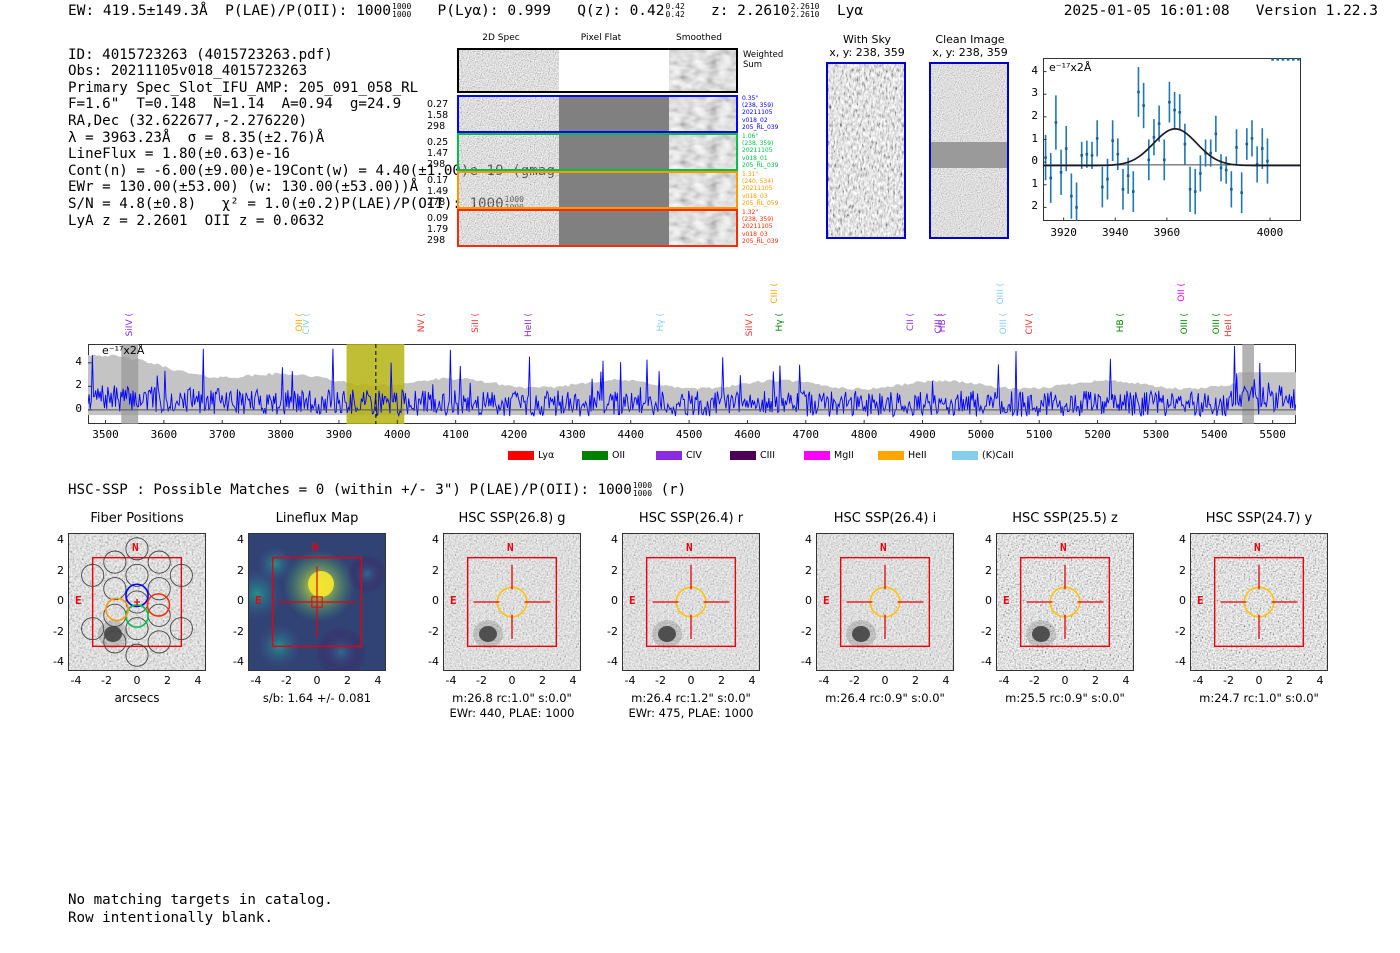 This screenshot has height=953, width=1400. What do you see at coordinates (451, 680) in the screenshot?
I see `thumb-2-xtick-0: -4` at bounding box center [451, 680].